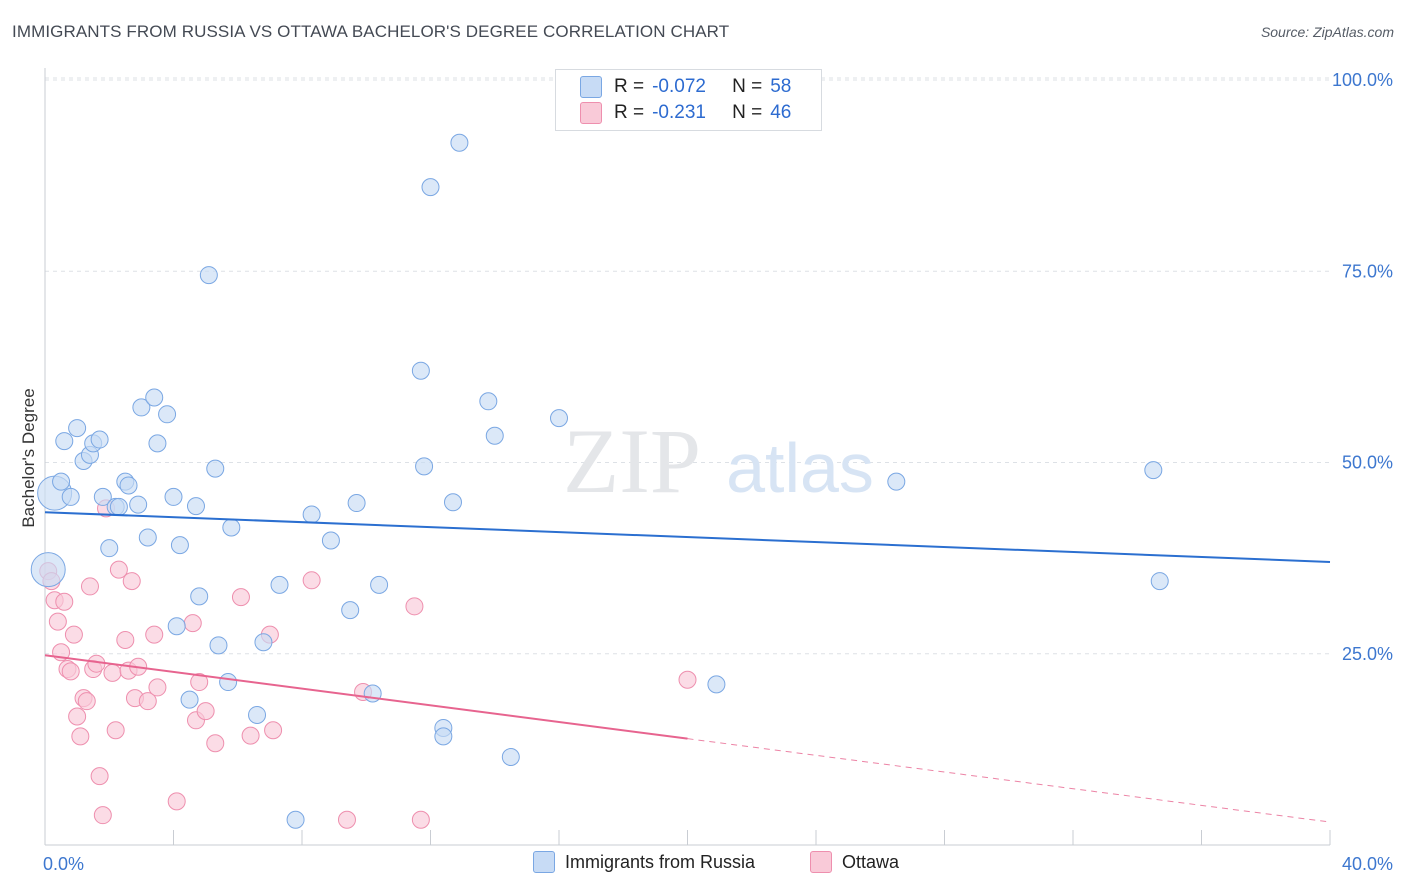 This screenshot has height=892, width=1406. Describe the element at coordinates (63, 864) in the screenshot. I see `x-tick-label-min: 0.0%` at that location.